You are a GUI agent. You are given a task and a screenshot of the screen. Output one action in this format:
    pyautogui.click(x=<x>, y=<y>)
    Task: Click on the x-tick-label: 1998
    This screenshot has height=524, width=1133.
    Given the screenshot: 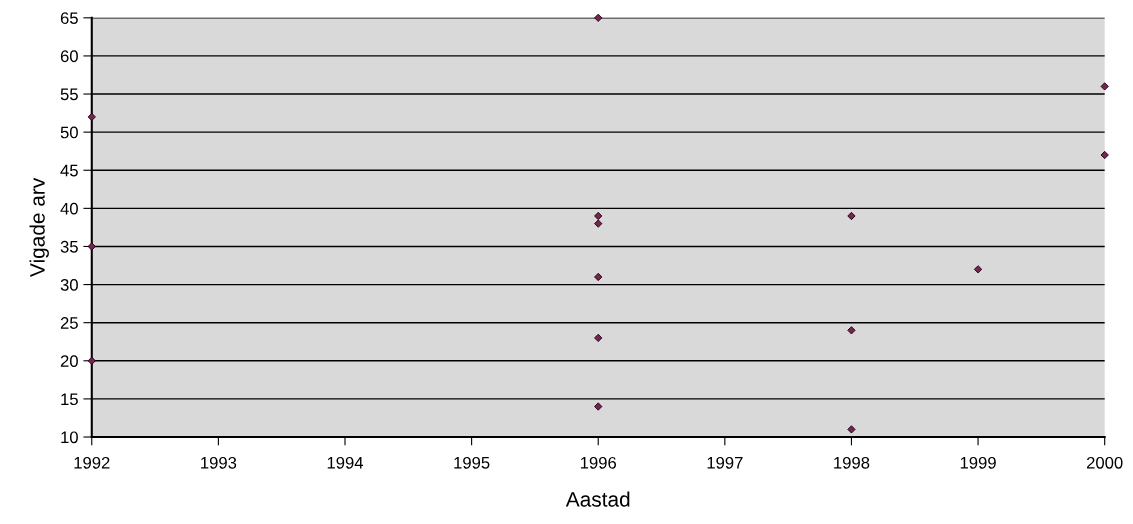 What is the action you would take?
    pyautogui.click(x=852, y=462)
    